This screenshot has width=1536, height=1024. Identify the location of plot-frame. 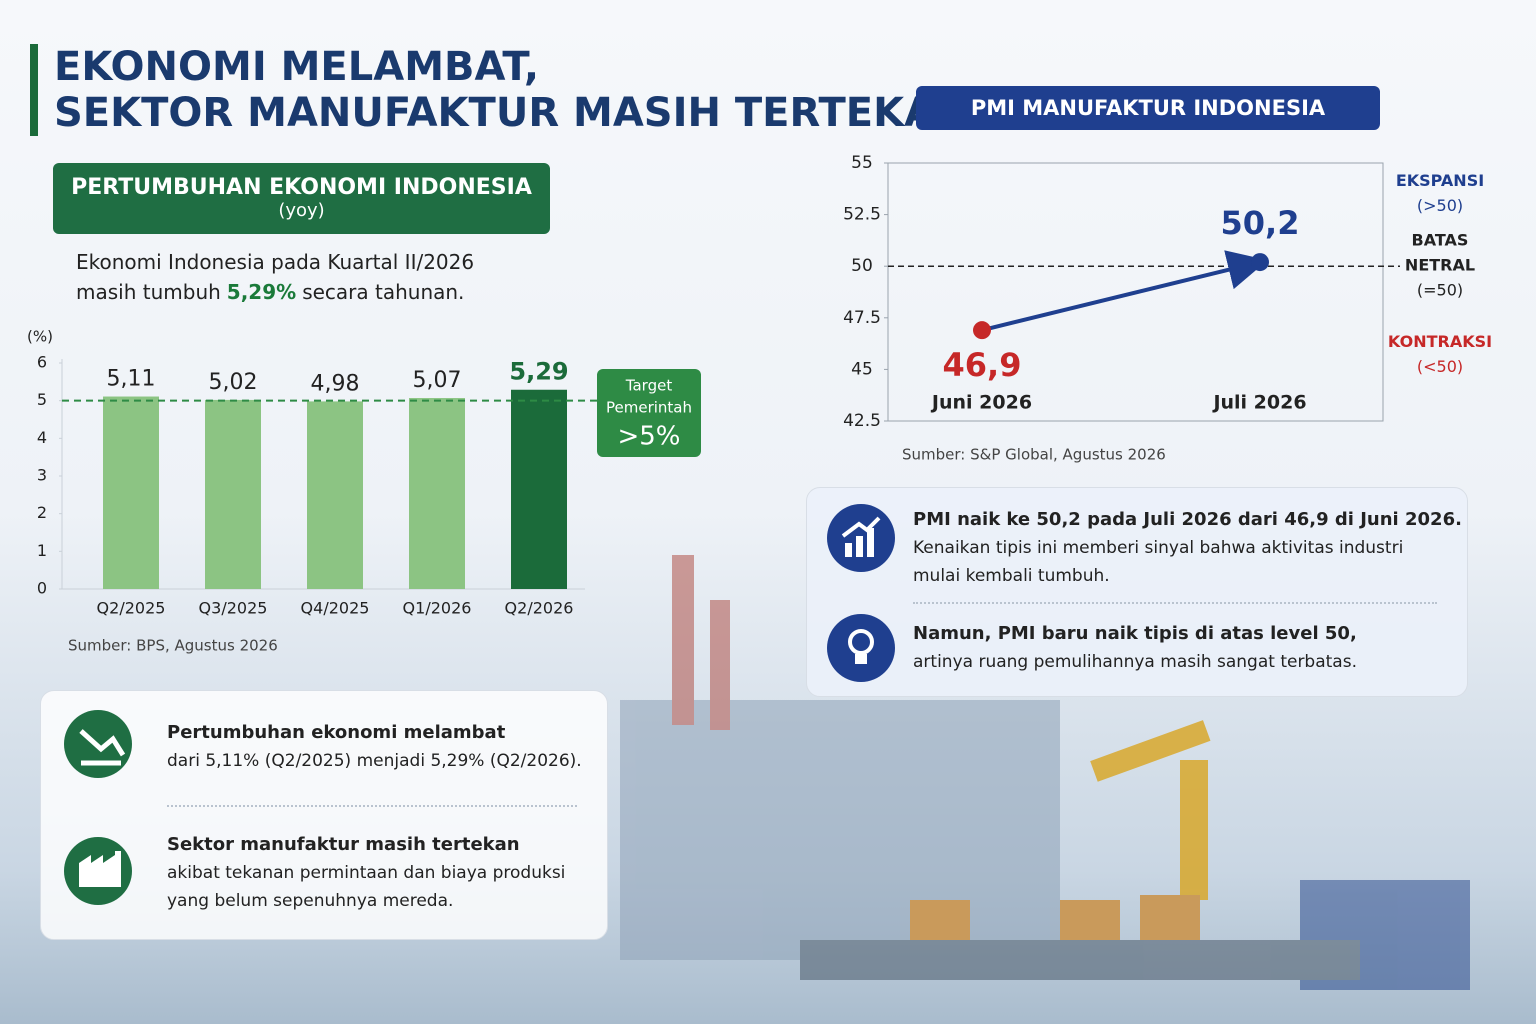
(1135, 292).